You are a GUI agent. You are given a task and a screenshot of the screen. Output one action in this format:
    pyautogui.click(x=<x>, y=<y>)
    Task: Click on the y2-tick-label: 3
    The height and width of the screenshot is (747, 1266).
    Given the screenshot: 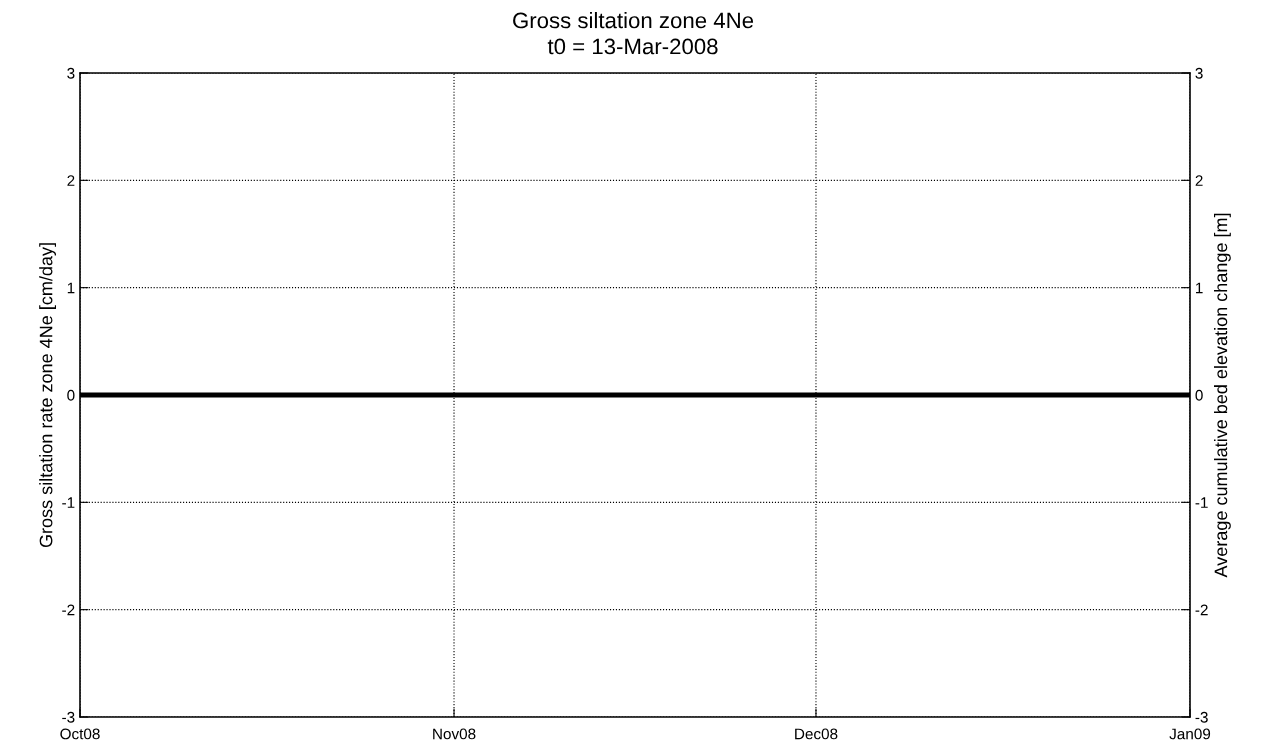 What is the action you would take?
    pyautogui.click(x=1199, y=73)
    